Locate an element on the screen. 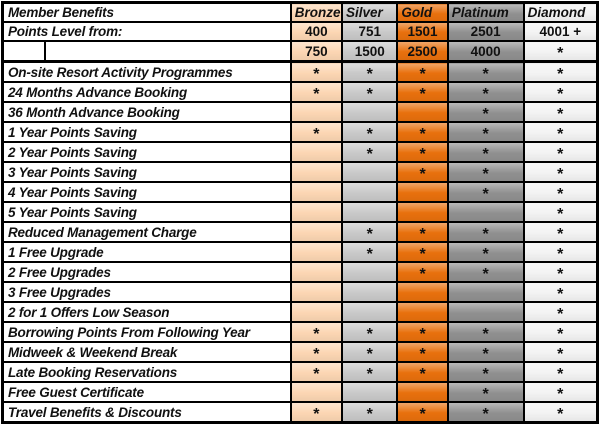 The image size is (600, 424). benefit-label: 36 Month Advance Booking is located at coordinates (146, 112).